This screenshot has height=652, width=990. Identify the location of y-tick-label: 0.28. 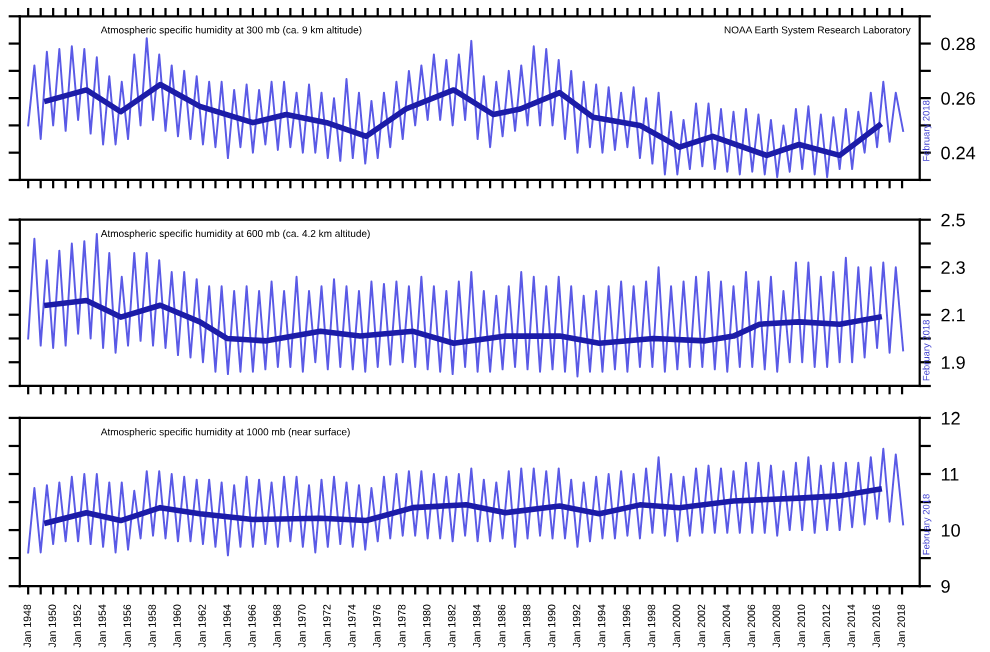
(958, 44).